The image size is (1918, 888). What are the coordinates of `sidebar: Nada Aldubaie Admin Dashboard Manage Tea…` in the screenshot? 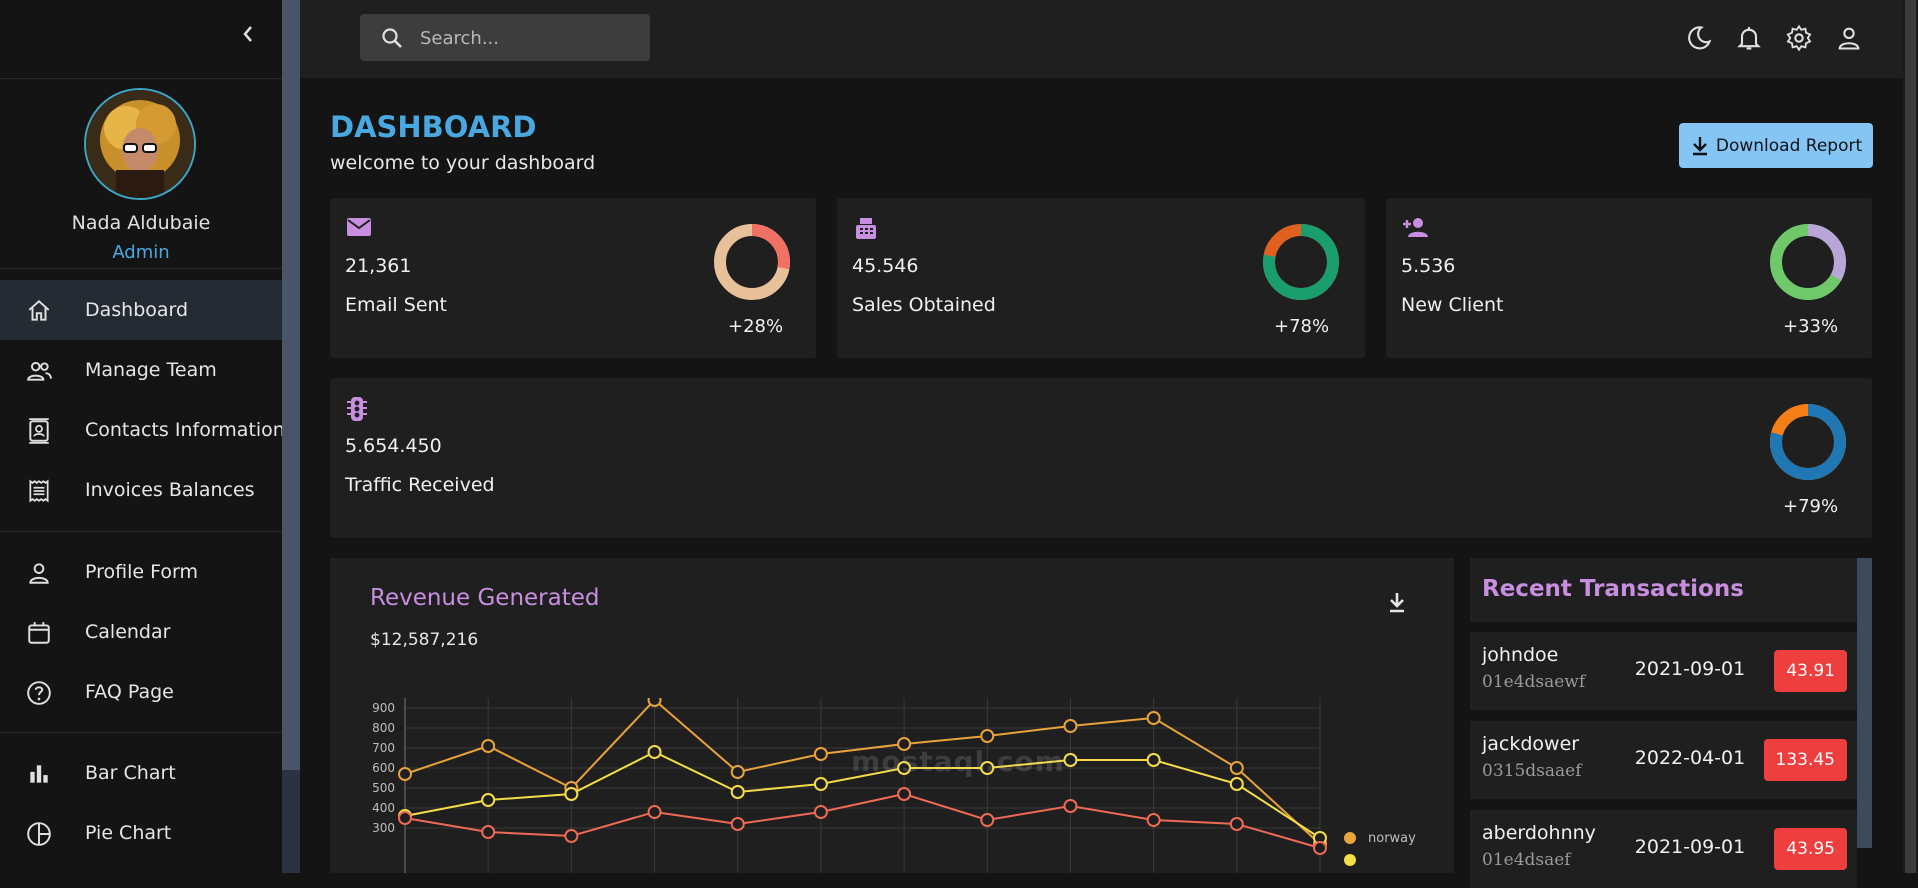 It's located at (141, 436).